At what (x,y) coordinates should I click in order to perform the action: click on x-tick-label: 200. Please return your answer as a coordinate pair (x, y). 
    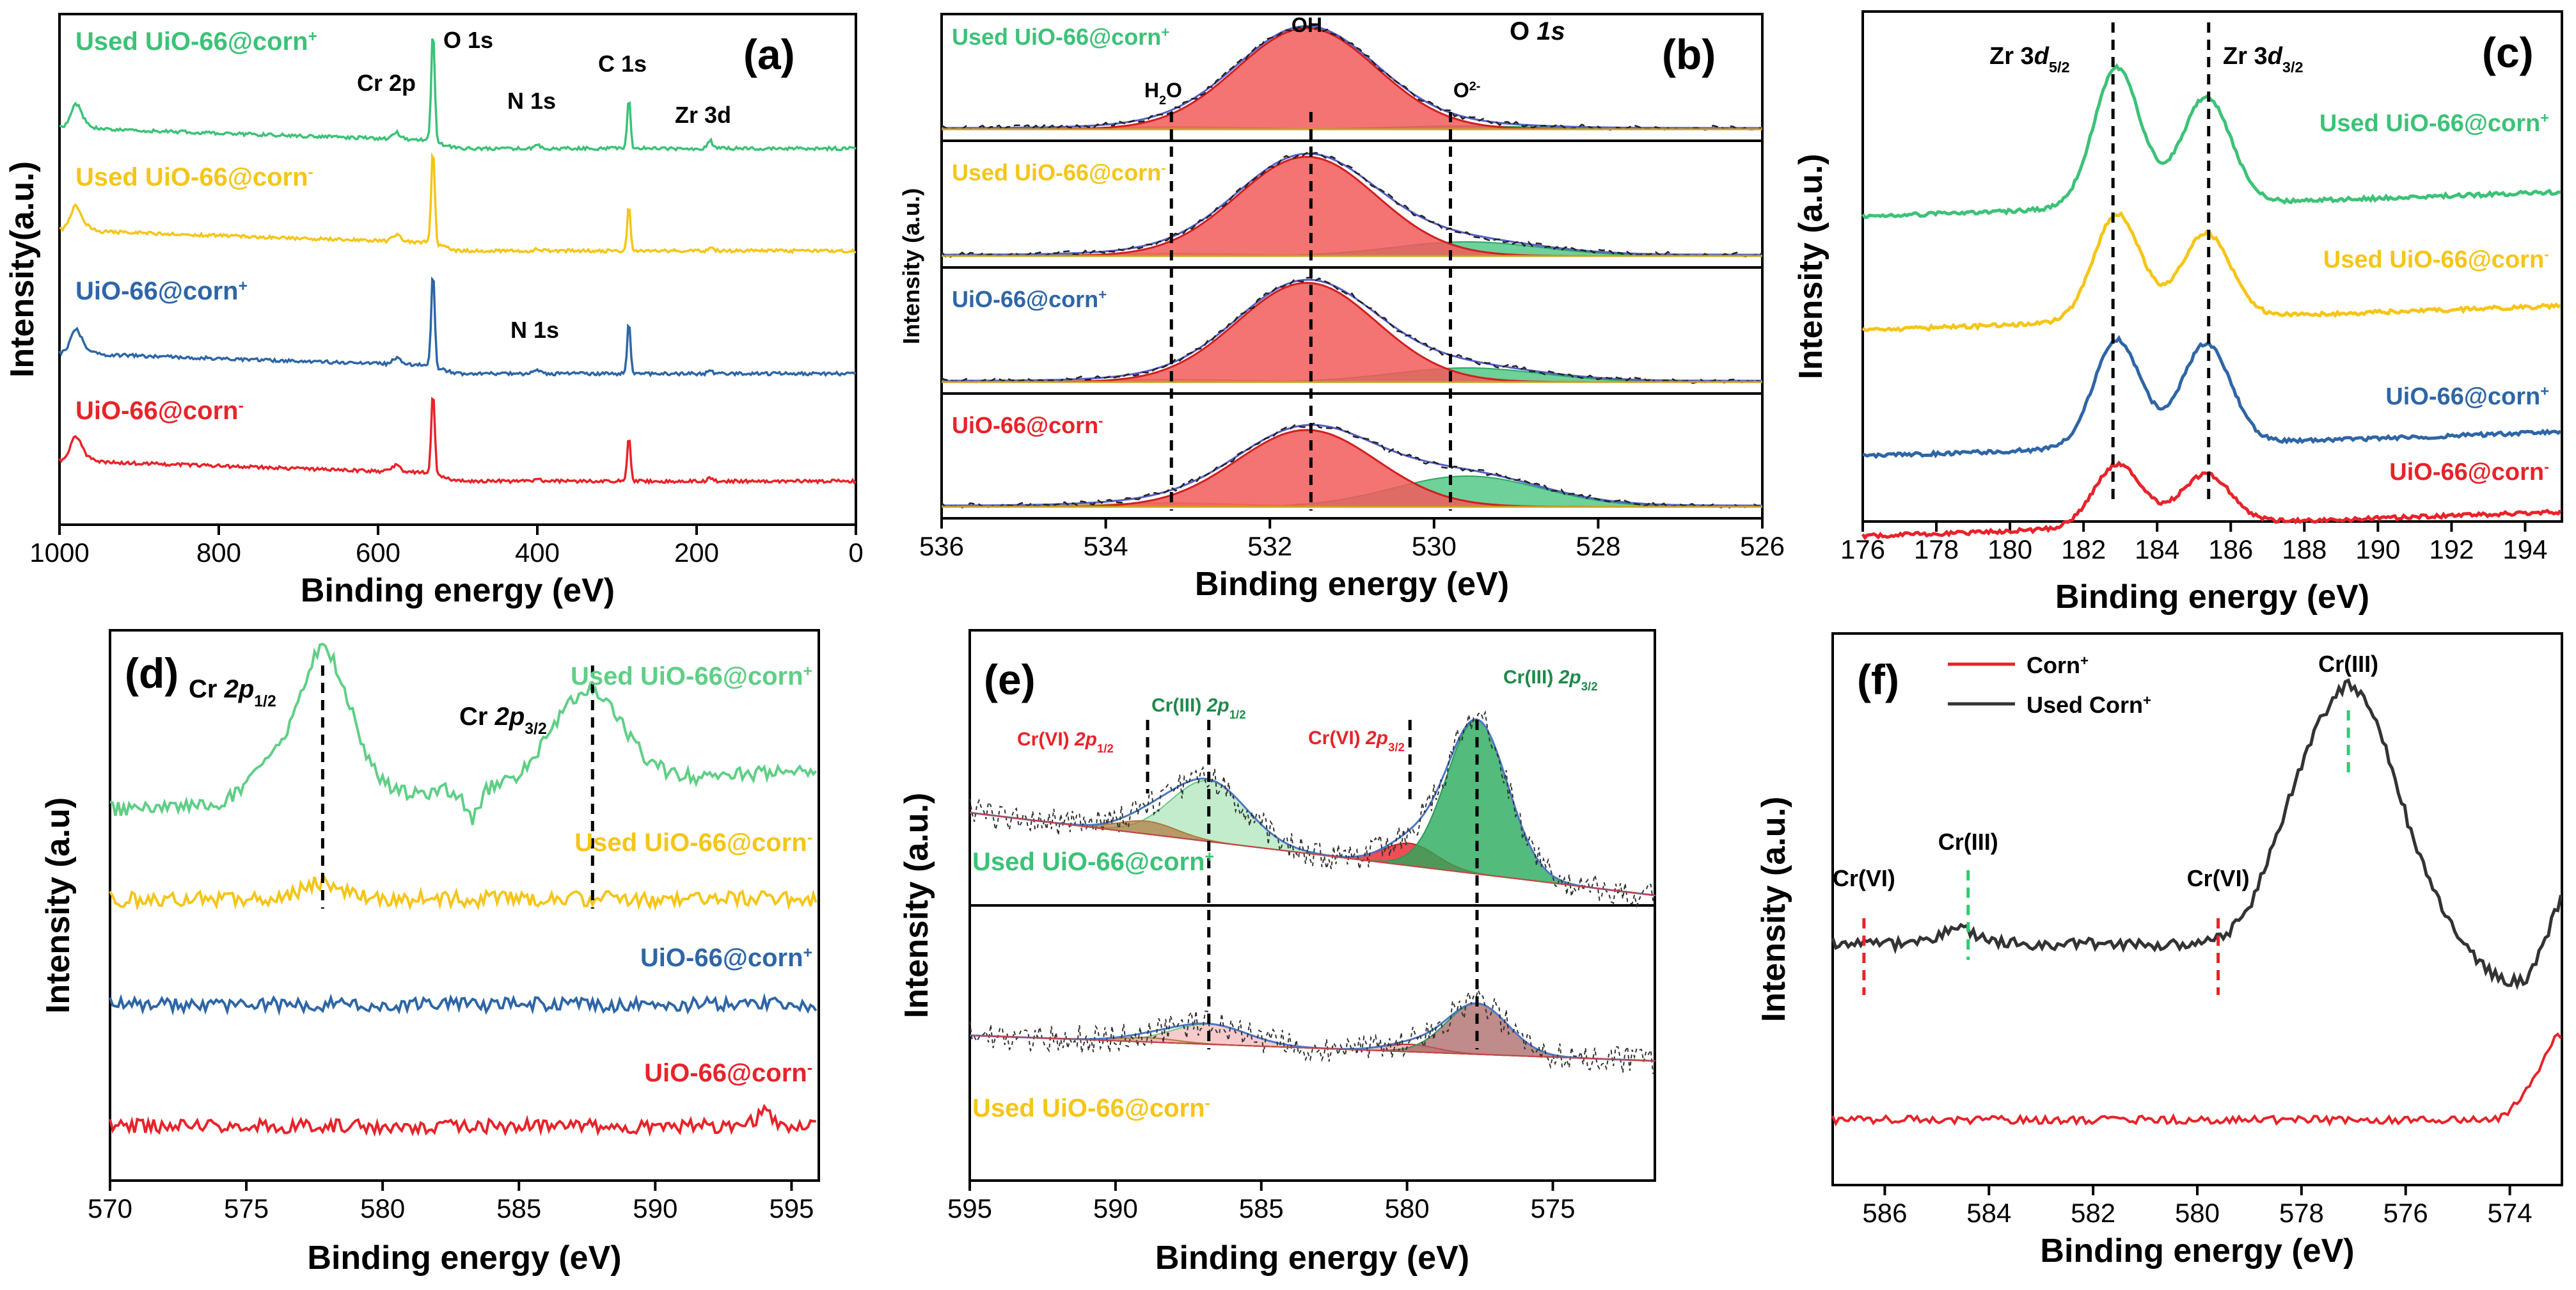
    Looking at the image, I should click on (696, 553).